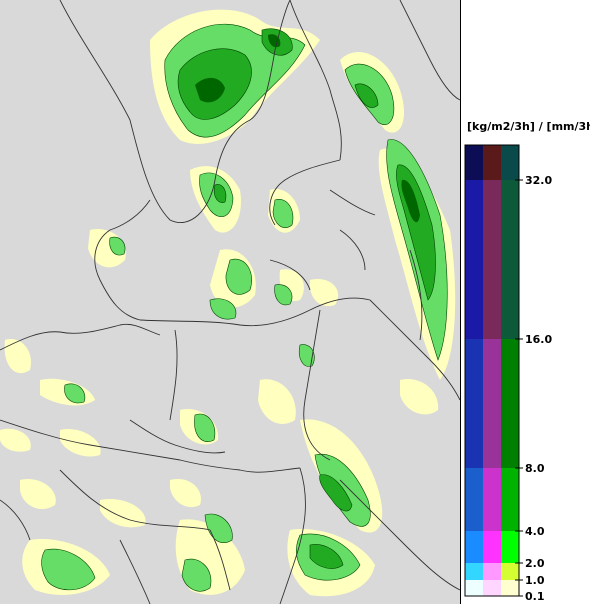  I want to click on legend-bands, so click(492, 370).